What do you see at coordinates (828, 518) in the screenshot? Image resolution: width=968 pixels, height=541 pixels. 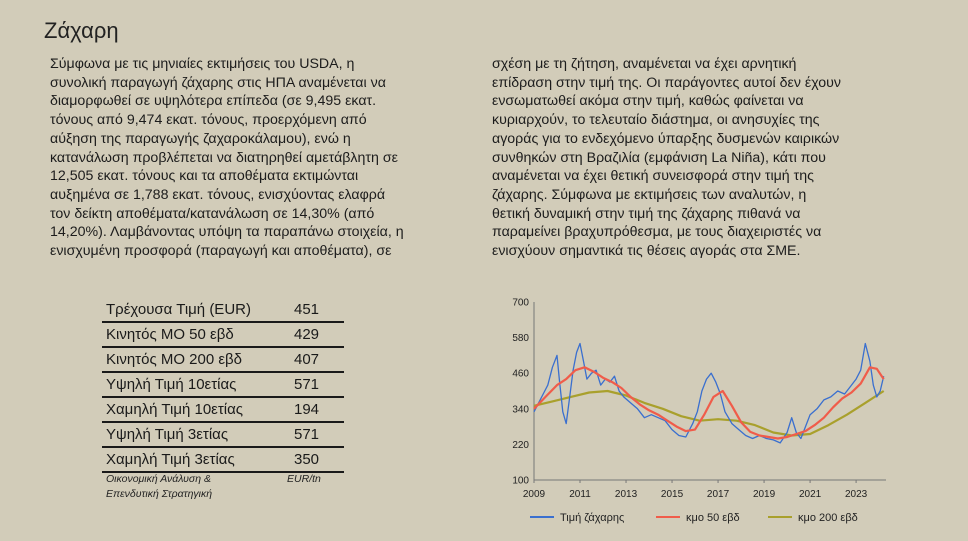 I see `legend-label: κμο 200 εβδ` at bounding box center [828, 518].